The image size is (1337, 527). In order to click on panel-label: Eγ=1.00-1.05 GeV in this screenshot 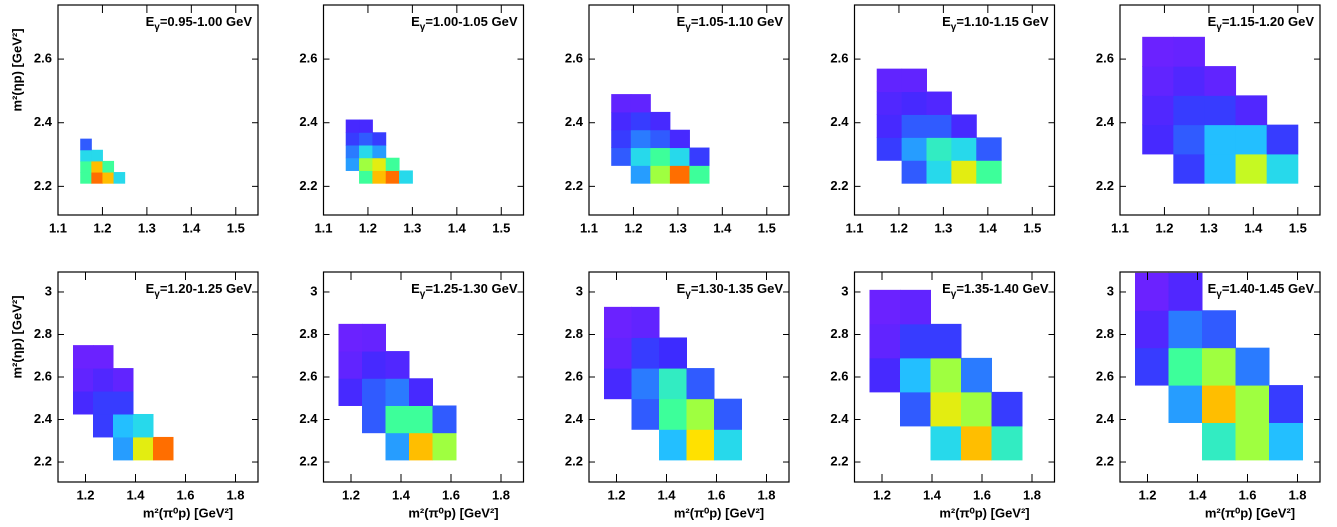, I will do `click(464, 23)`.